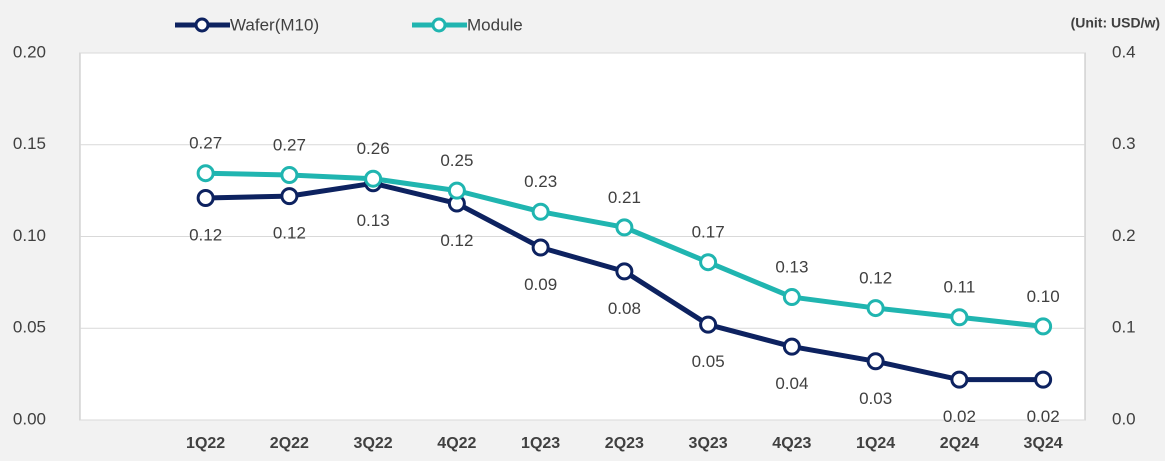  I want to click on x-tick-label: 2Q23, so click(624, 443).